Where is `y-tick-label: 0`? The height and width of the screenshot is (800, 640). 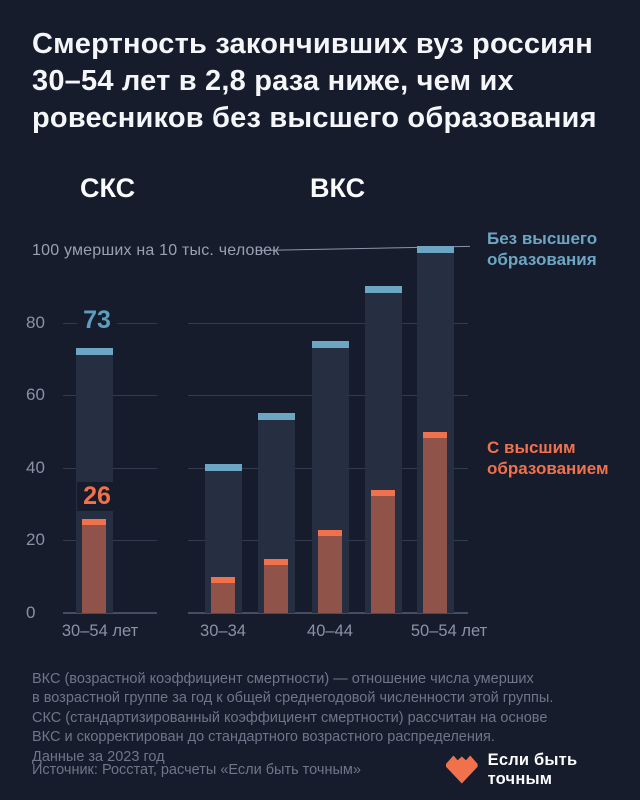 y-tick-label: 0 is located at coordinates (31, 612).